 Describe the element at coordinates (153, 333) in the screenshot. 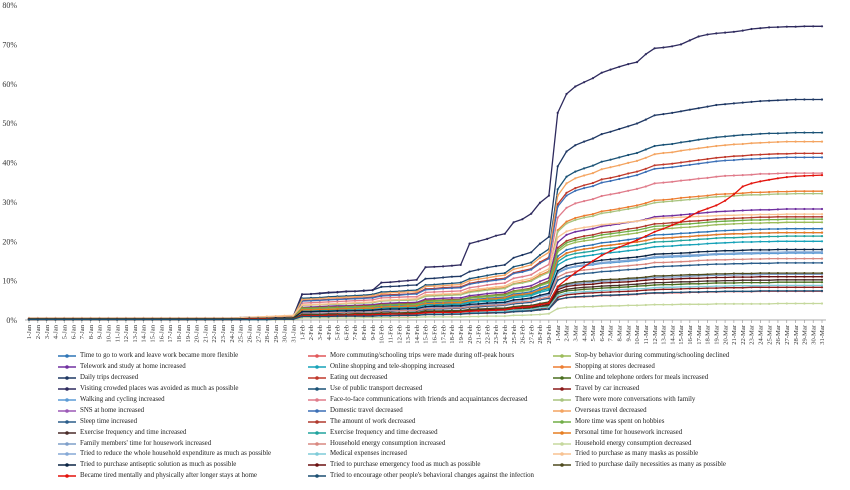

I see `x-tick-label: 15-Jan` at that location.